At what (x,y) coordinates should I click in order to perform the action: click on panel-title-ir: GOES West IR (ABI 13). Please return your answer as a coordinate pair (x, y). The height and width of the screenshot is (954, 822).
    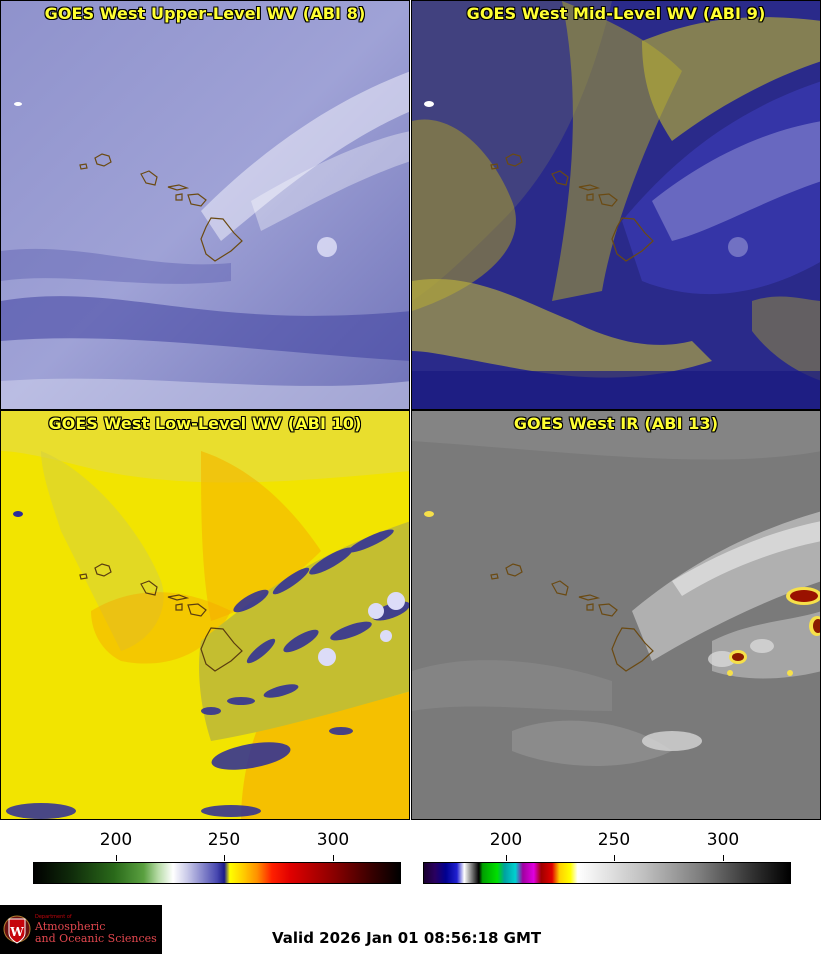
    Looking at the image, I should click on (616, 423).